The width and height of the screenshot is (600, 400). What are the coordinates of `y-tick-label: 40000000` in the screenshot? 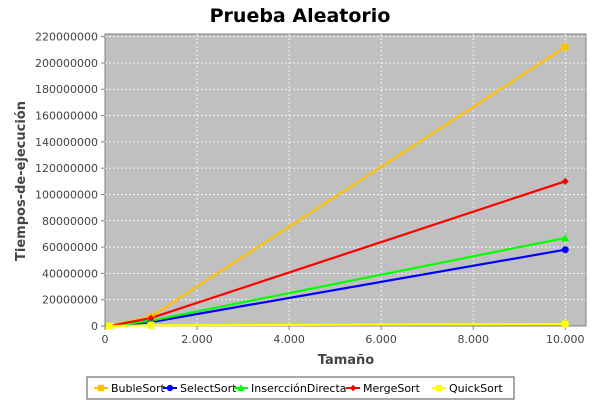 It's located at (70, 273).